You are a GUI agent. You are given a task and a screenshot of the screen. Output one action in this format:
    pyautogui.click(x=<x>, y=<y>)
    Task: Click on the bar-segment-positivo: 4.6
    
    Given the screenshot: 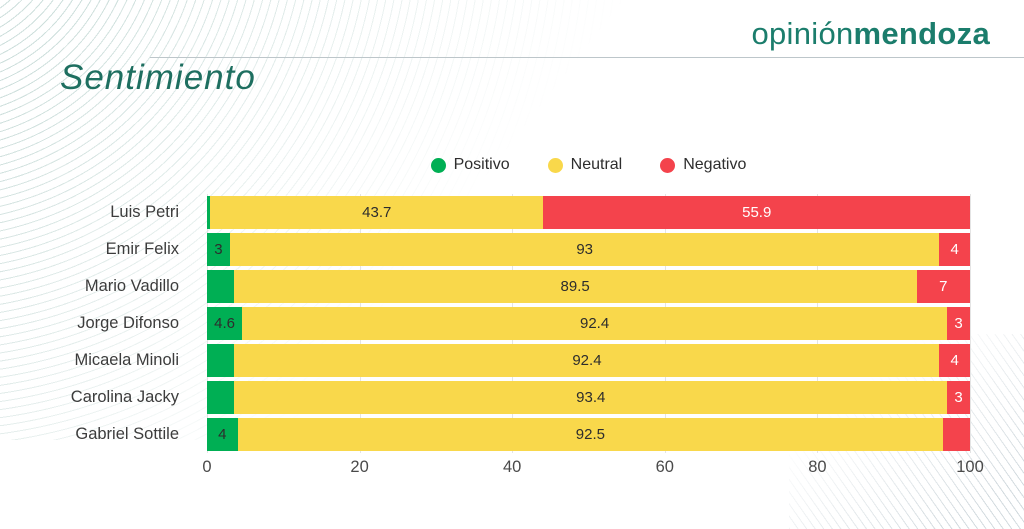 What is the action you would take?
    pyautogui.click(x=225, y=323)
    